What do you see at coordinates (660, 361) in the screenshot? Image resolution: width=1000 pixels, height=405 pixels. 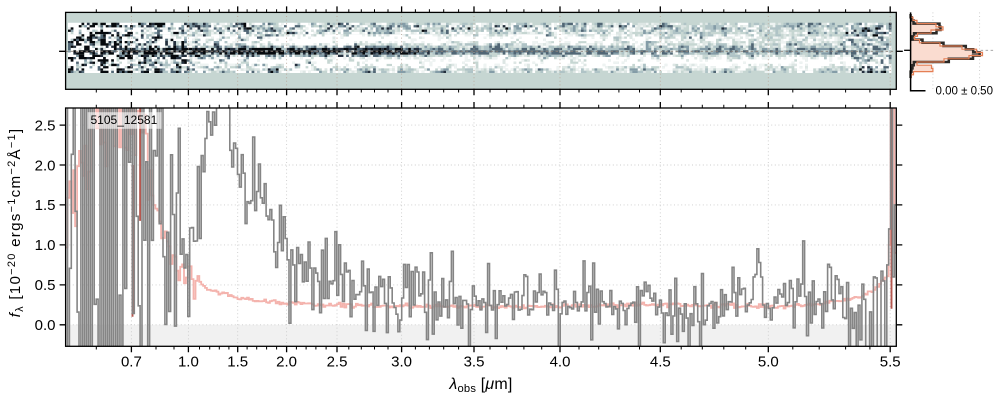 I see `svg-text: 4.5` at bounding box center [660, 361].